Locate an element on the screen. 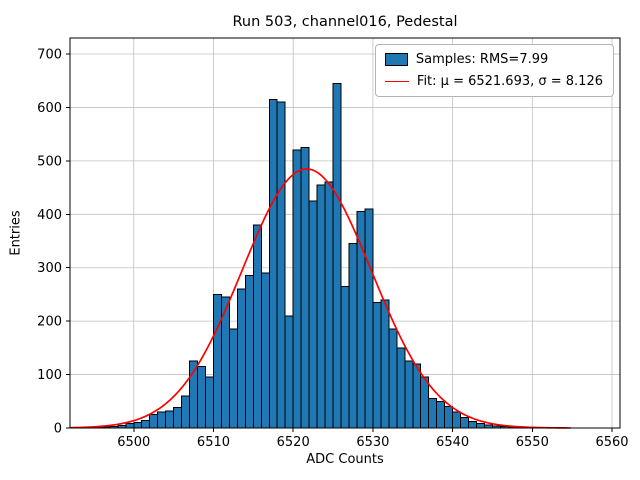 This screenshot has height=480, width=640. y-tick-label: 500 is located at coordinates (49, 161).